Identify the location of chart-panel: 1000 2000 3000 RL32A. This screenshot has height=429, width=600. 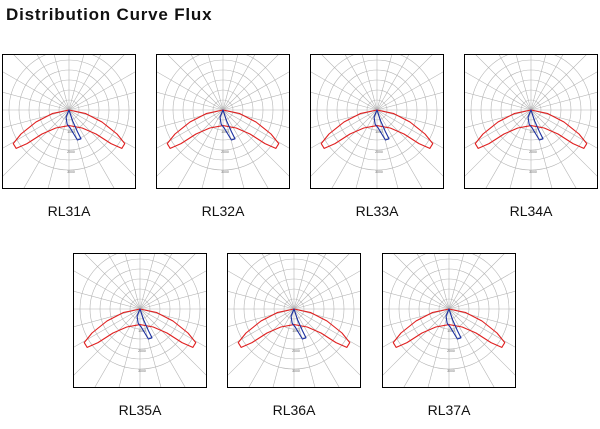
(223, 136).